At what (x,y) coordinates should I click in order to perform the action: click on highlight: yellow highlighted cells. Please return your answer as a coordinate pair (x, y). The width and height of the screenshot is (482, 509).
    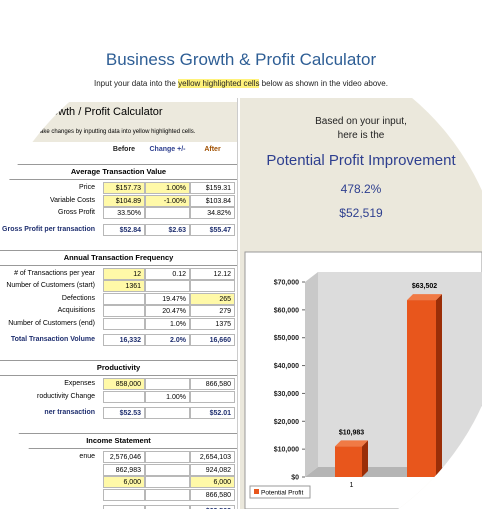
    Looking at the image, I should click on (219, 83).